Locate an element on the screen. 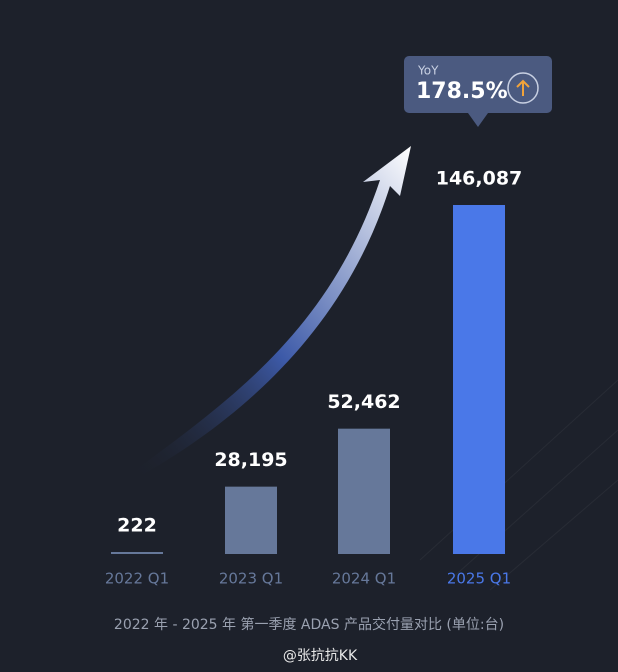 This screenshot has width=618, height=672. callout-box is located at coordinates (478, 84).